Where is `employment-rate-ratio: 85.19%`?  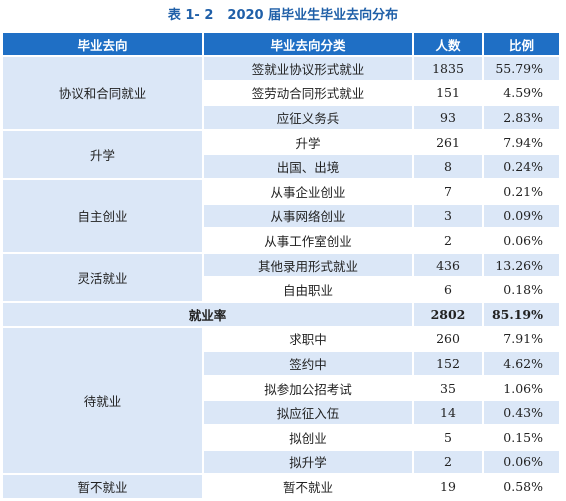
employment-rate-ratio: 85.19% is located at coordinates (522, 315).